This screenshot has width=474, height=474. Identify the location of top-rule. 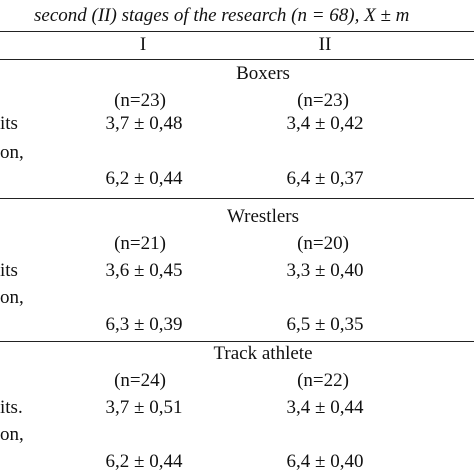
(237, 31).